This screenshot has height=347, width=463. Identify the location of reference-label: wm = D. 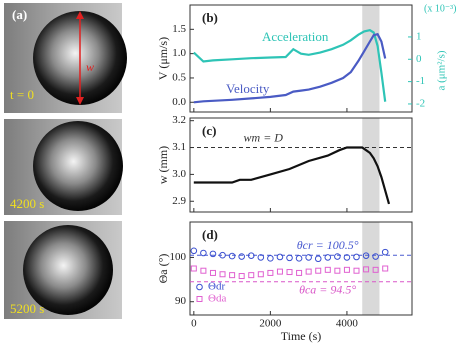
(264, 137).